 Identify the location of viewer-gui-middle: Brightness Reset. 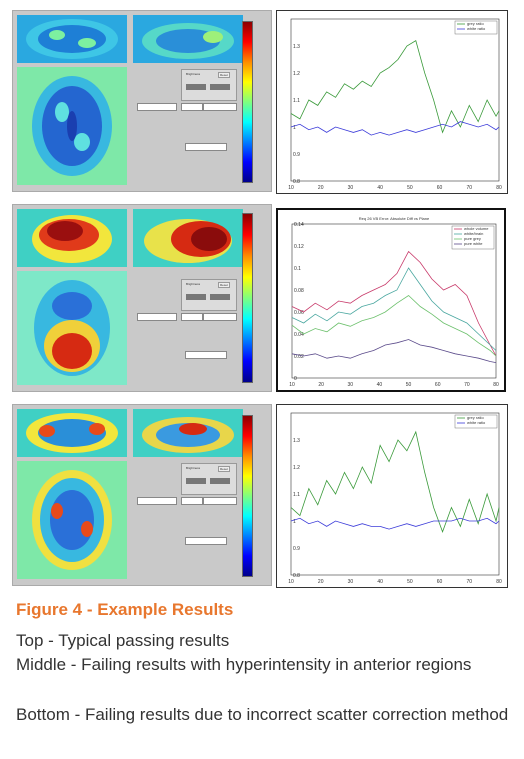
(142, 298).